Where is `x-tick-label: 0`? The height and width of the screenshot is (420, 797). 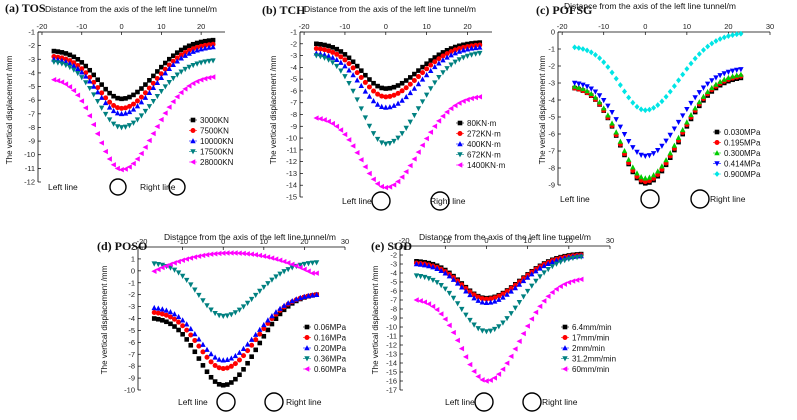 x-tick-label: 0 is located at coordinates (645, 26).